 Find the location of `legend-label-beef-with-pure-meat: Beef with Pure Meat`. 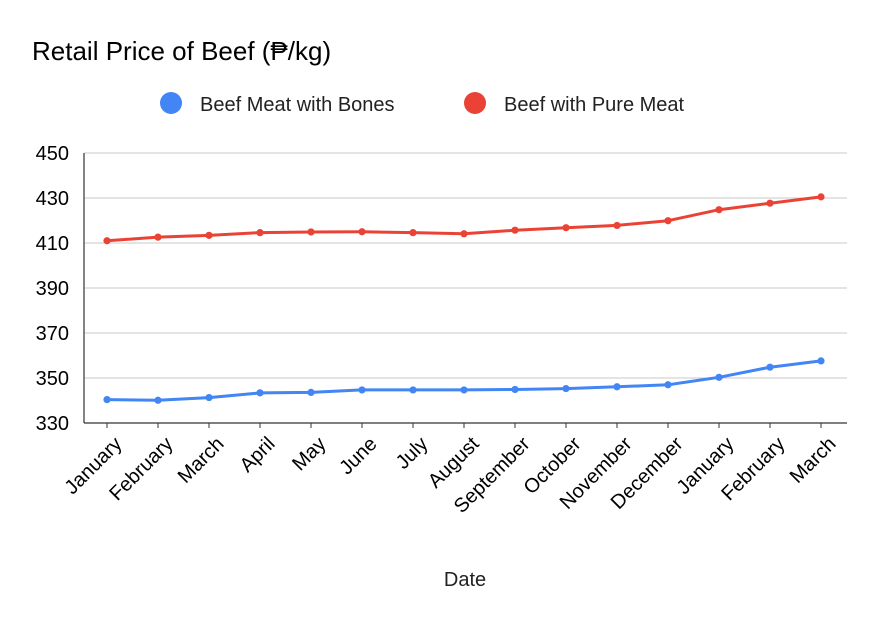

legend-label-beef-with-pure-meat: Beef with Pure Meat is located at coordinates (594, 105).